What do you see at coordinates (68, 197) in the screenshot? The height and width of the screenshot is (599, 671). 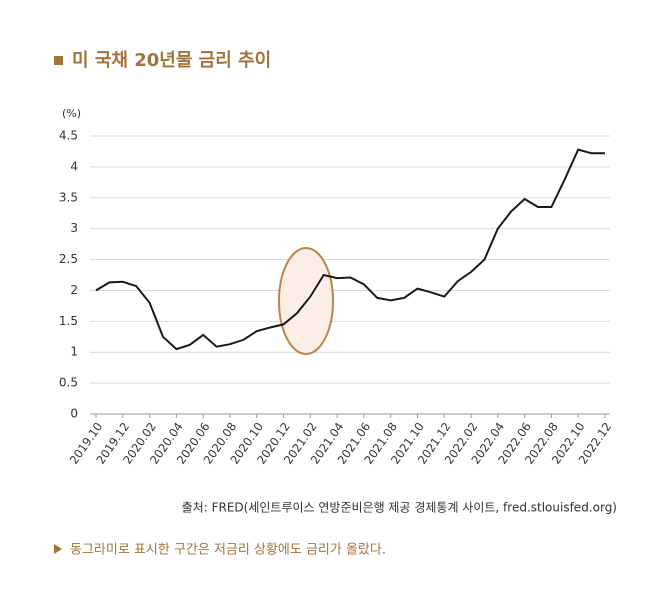 I see `y-tick-label: 3.5` at bounding box center [68, 197].